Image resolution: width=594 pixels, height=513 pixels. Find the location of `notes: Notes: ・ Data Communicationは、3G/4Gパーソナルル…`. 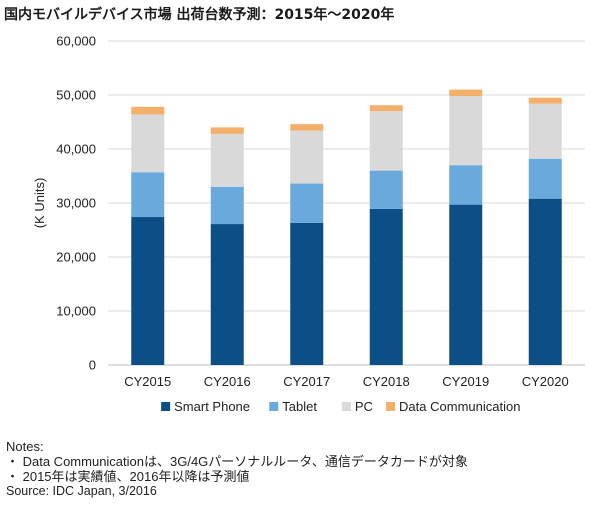

notes: Notes: ・ Data Communicationは、3G/4Gパーソナルル… is located at coordinates (296, 469).